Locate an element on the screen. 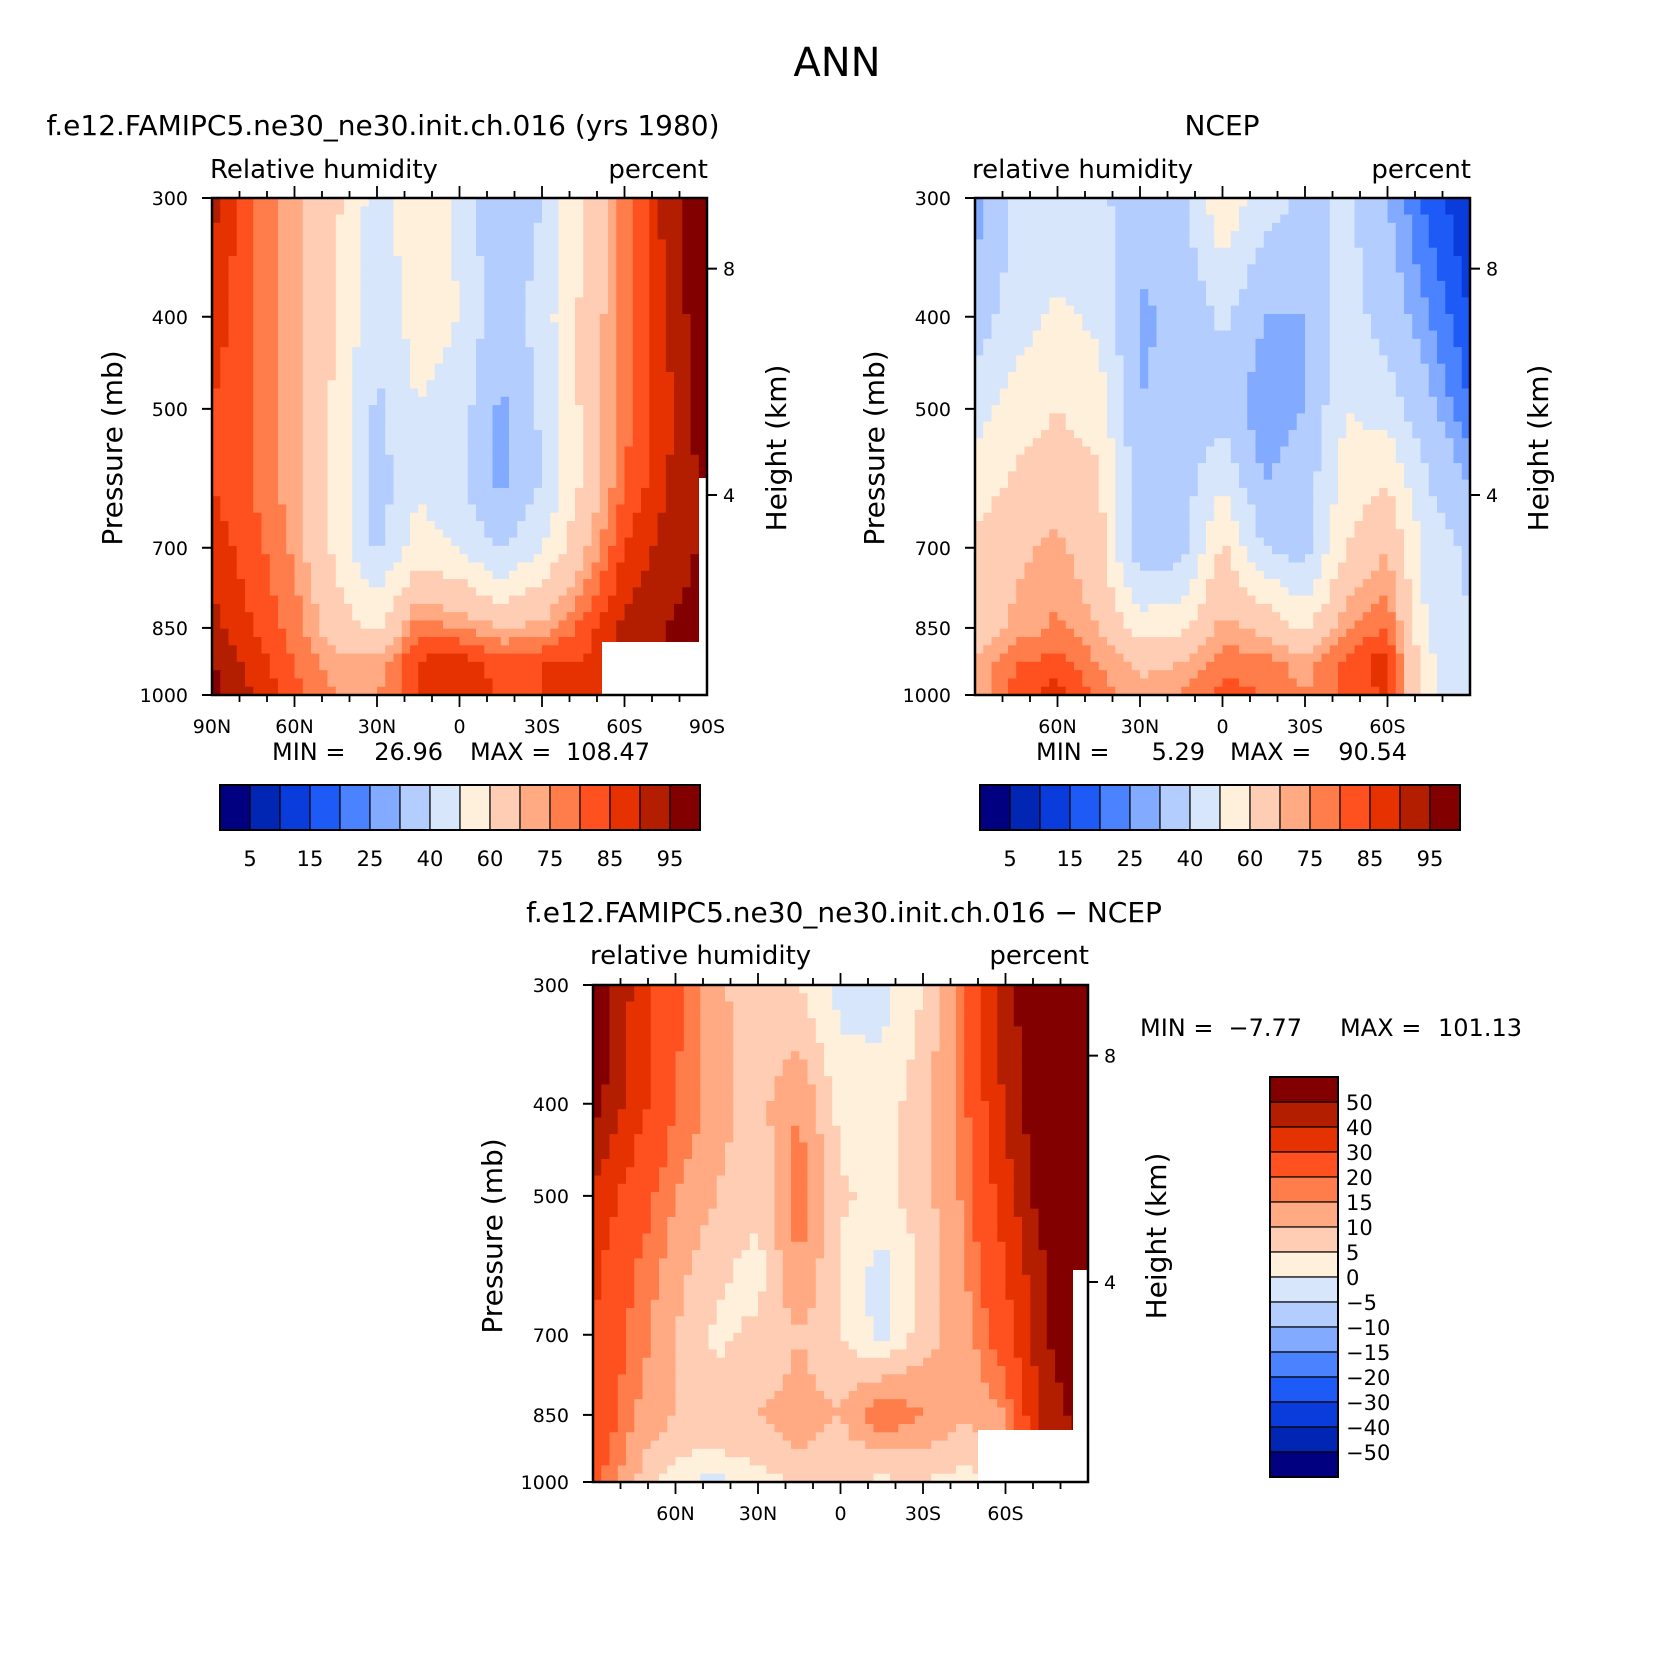 The width and height of the screenshot is (1674, 1677). colorbar-label: 85 is located at coordinates (610, 859).